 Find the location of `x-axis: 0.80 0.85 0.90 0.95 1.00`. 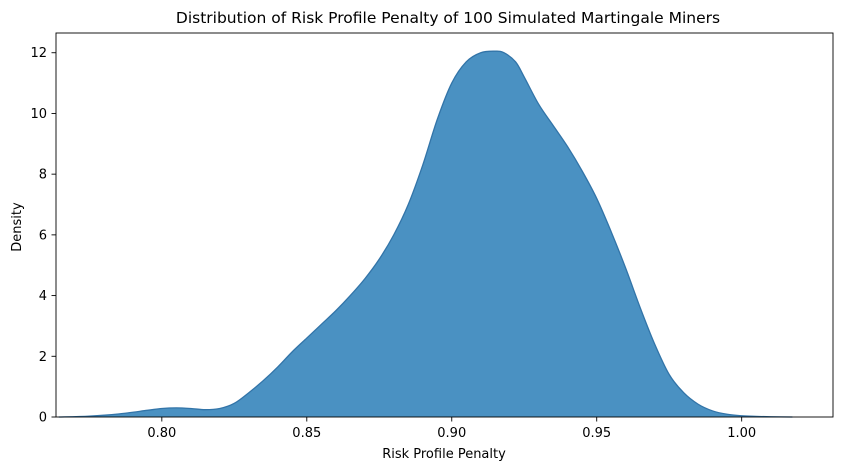

x-axis: 0.80 0.85 0.90 0.95 1.00 is located at coordinates (451, 429).